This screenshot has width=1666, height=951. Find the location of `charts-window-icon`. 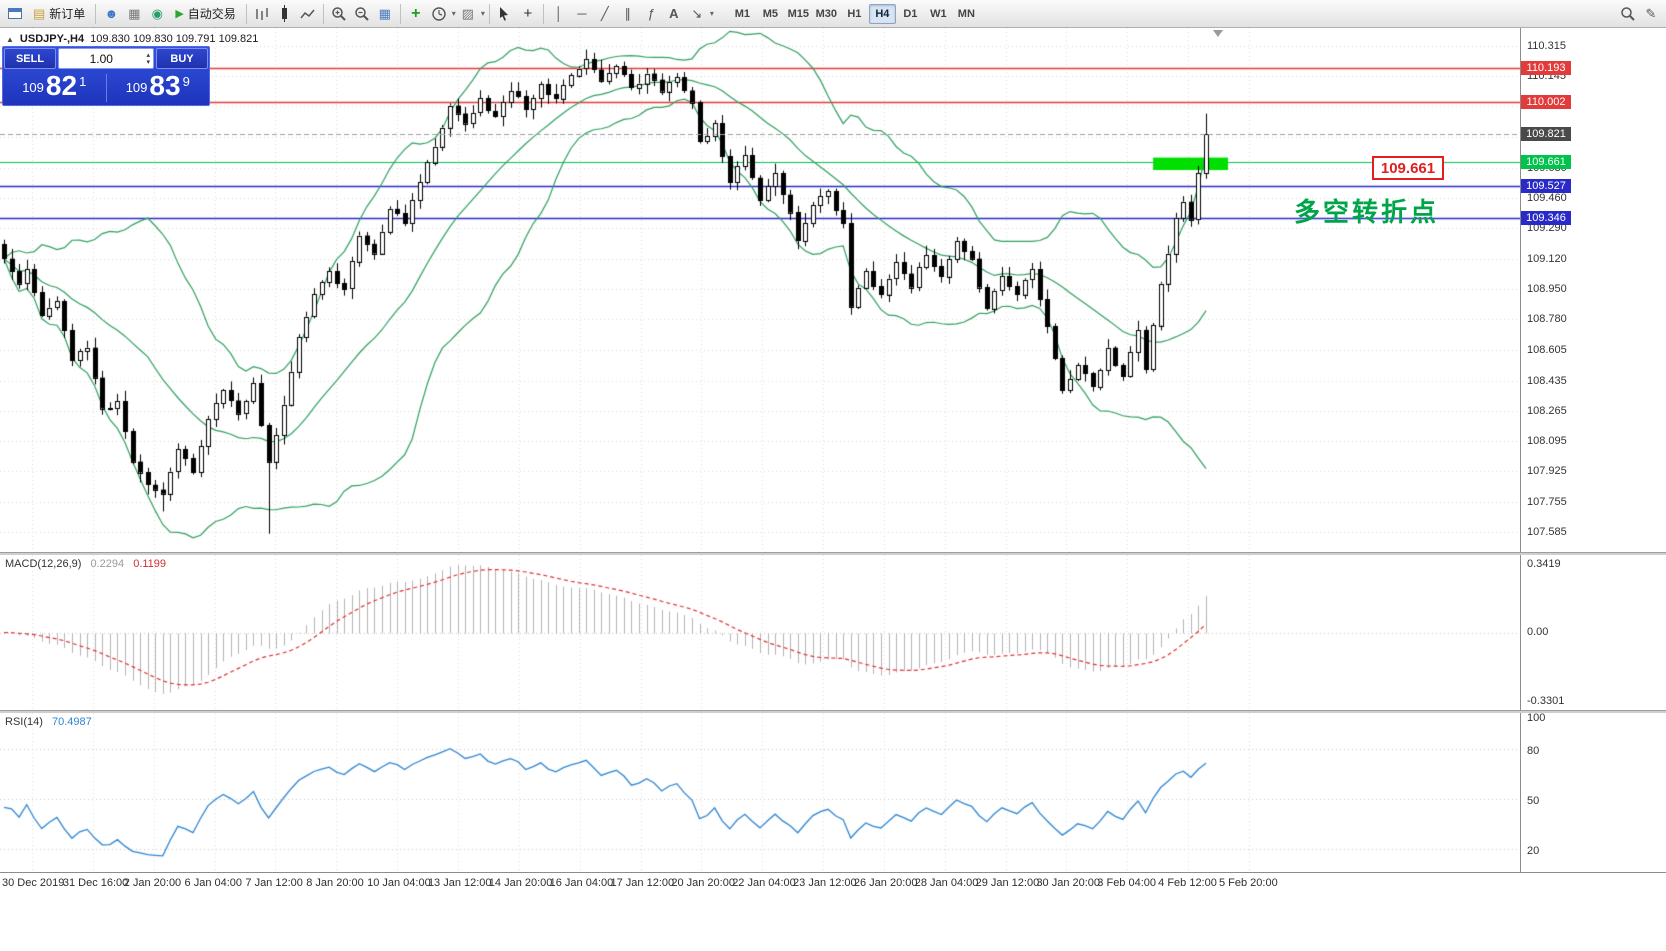

charts-window-icon is located at coordinates (15, 14).